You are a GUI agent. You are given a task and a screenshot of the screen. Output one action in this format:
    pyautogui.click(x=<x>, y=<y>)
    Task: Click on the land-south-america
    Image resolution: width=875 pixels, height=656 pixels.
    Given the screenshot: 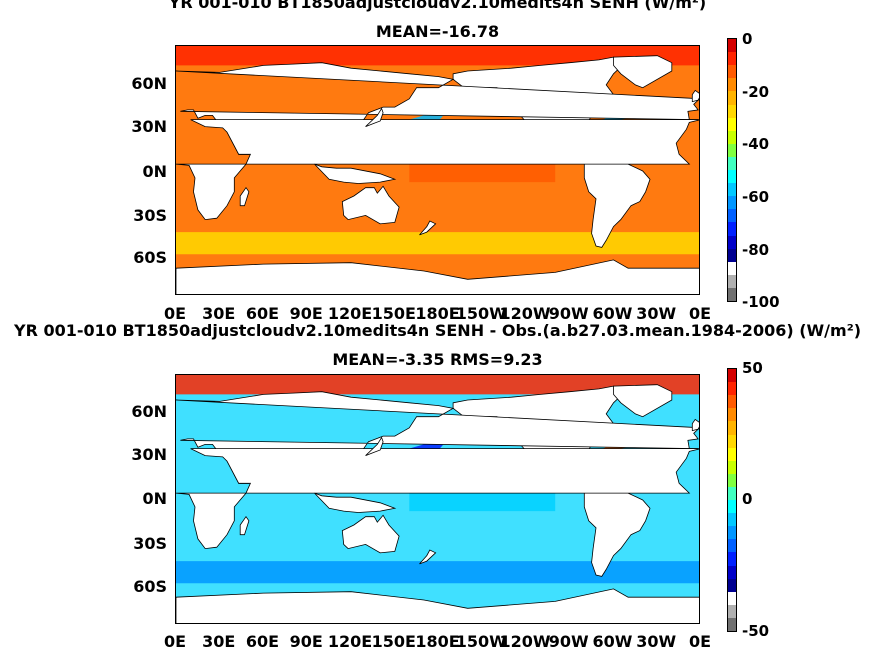 What is the action you would take?
    pyautogui.click(x=617, y=529)
    